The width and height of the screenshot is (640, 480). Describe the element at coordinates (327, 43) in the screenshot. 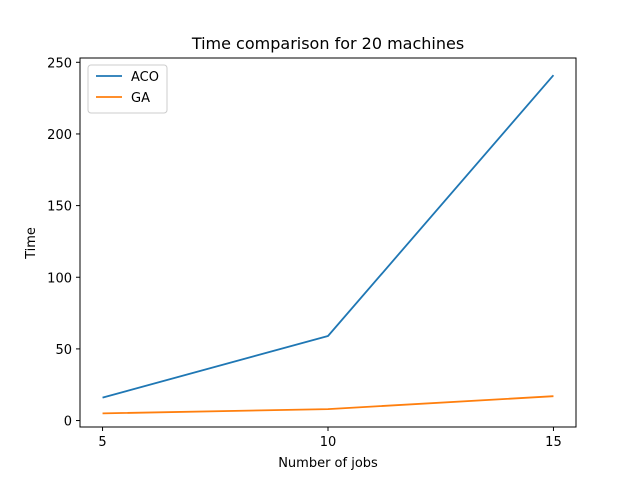

I see `chart-title: Time comparison for 20 machines` at that location.